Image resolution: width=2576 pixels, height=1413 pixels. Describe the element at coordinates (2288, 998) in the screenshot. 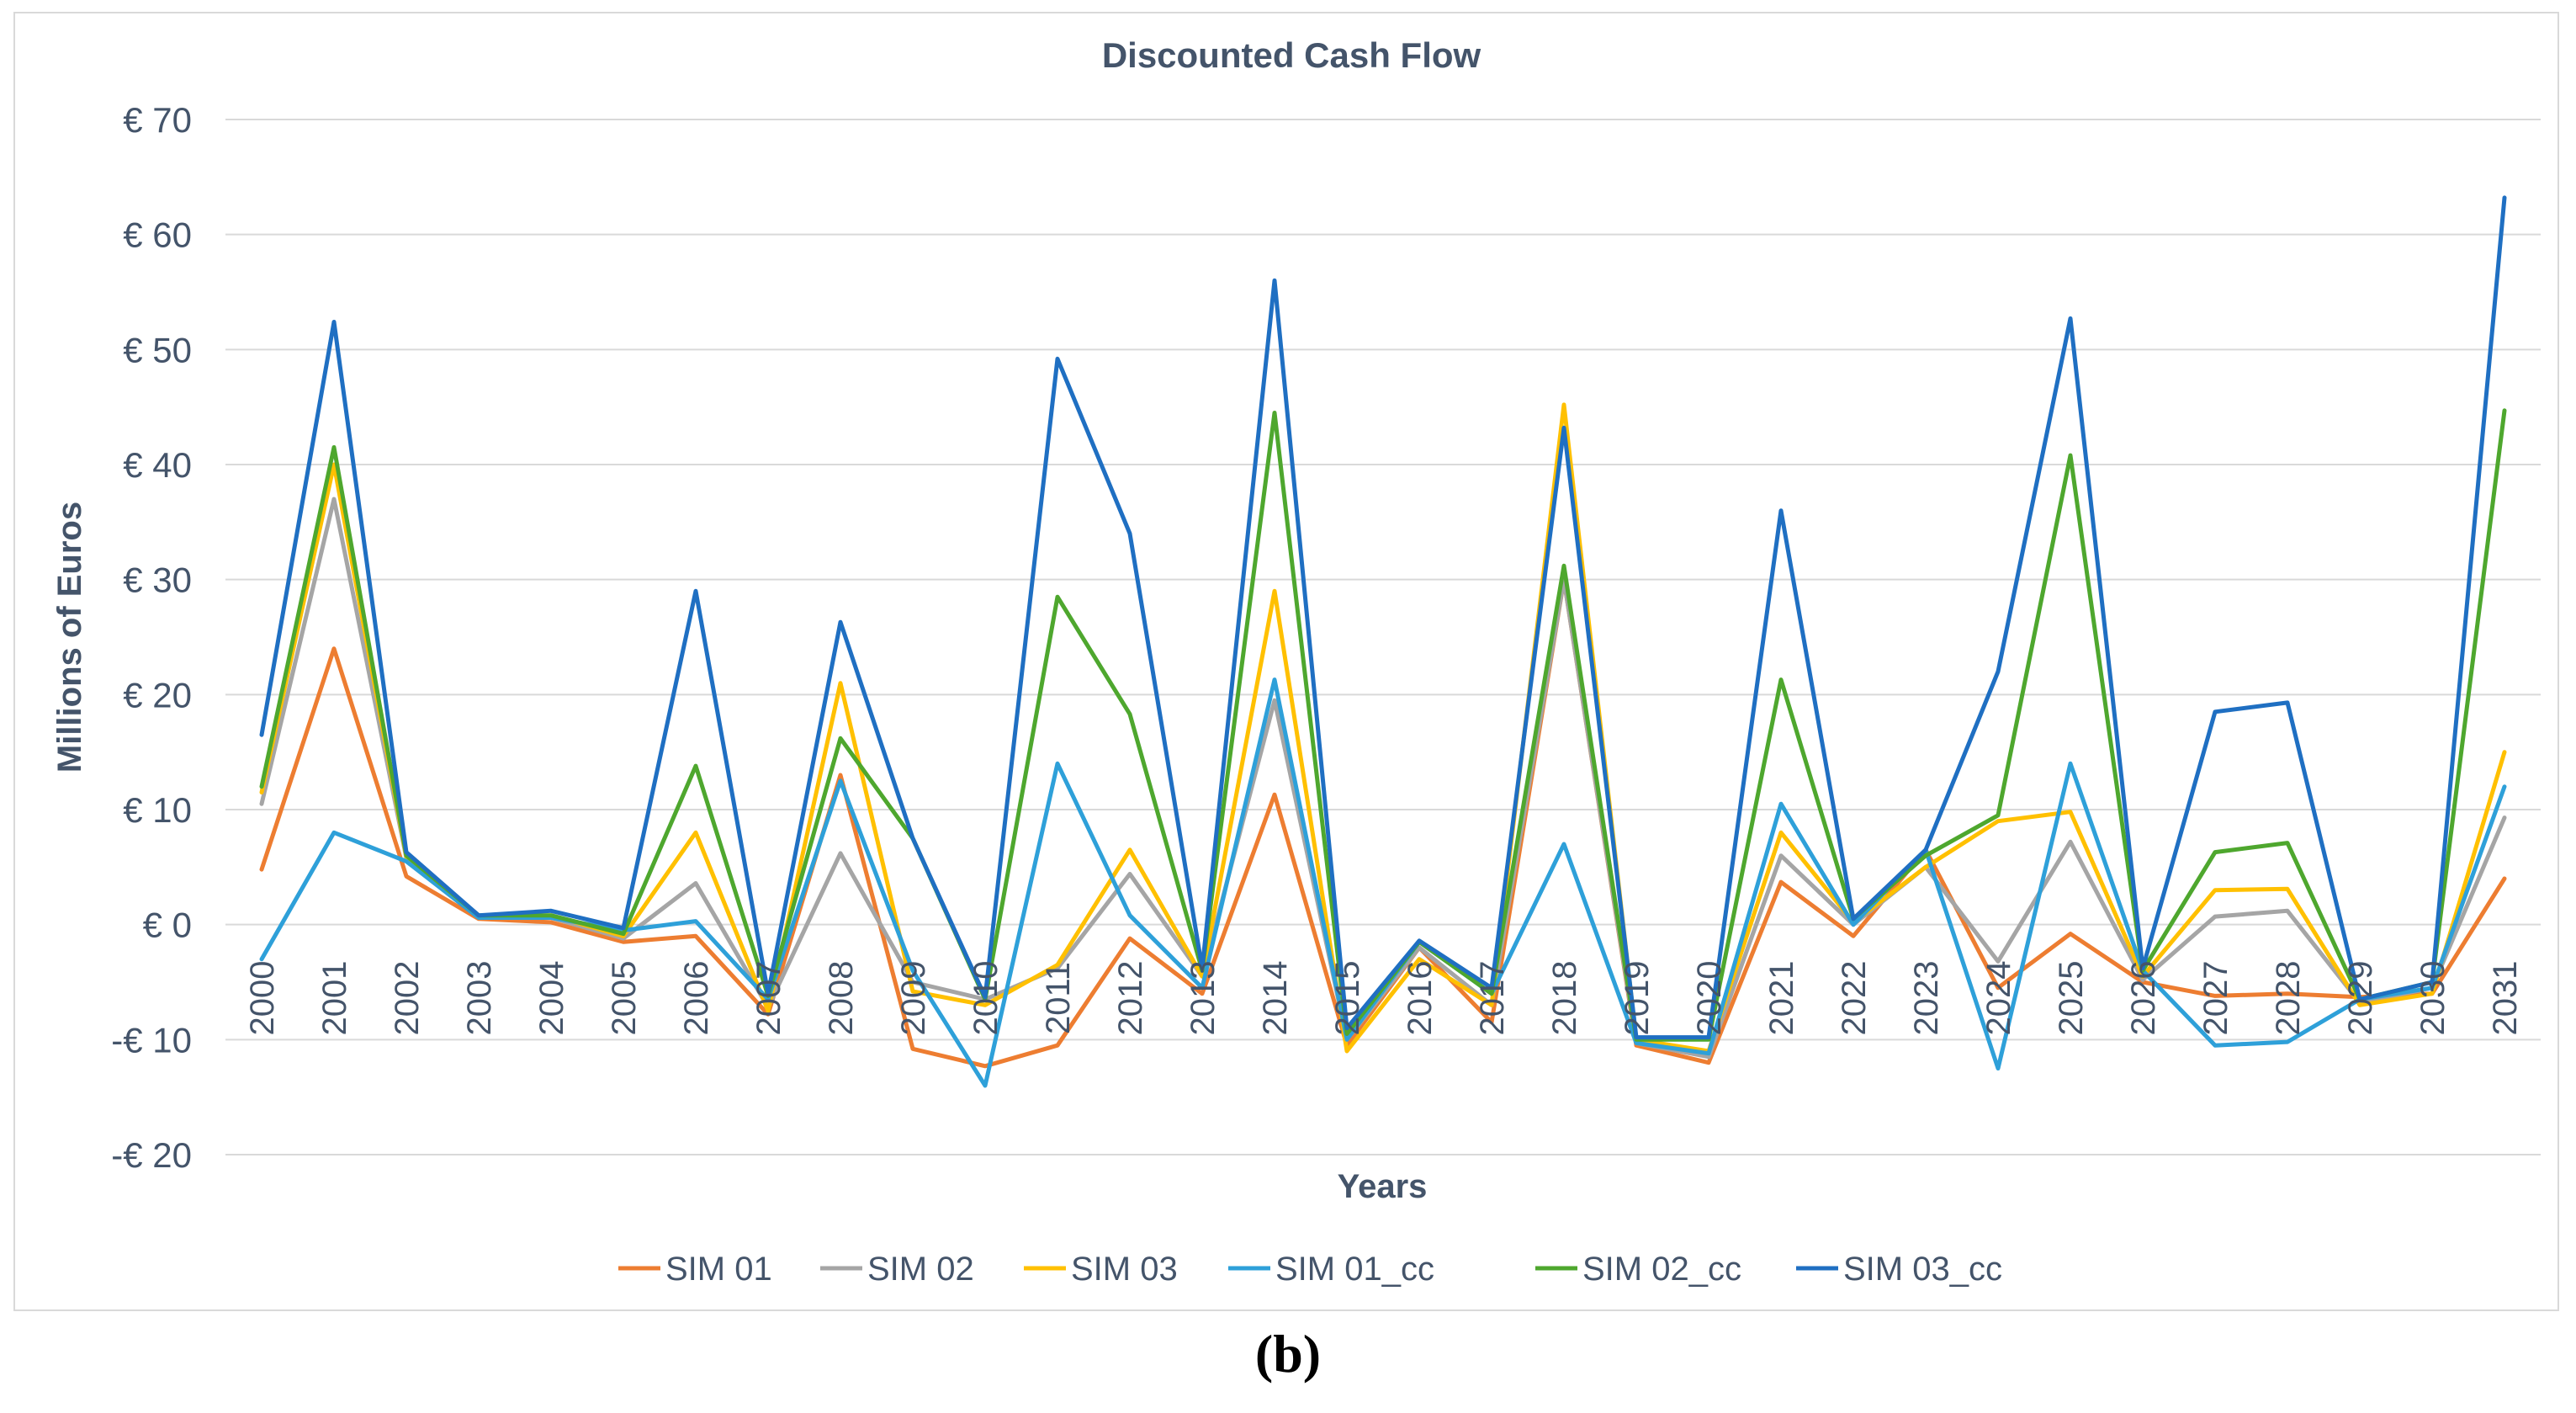

I see `x-tick-label: 2028` at that location.